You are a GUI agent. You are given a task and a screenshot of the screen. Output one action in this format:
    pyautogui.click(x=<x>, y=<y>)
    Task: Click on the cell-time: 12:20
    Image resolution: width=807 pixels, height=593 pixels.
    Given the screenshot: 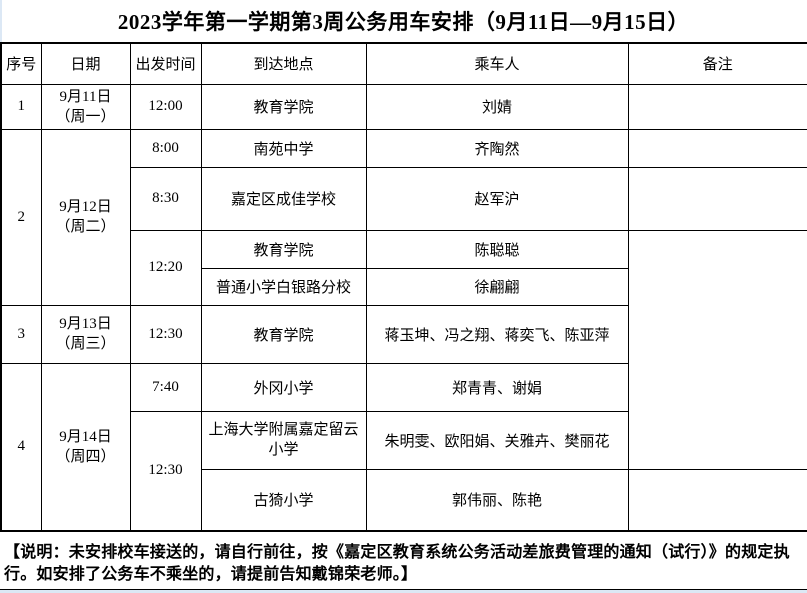 What is the action you would take?
    pyautogui.click(x=165, y=267)
    